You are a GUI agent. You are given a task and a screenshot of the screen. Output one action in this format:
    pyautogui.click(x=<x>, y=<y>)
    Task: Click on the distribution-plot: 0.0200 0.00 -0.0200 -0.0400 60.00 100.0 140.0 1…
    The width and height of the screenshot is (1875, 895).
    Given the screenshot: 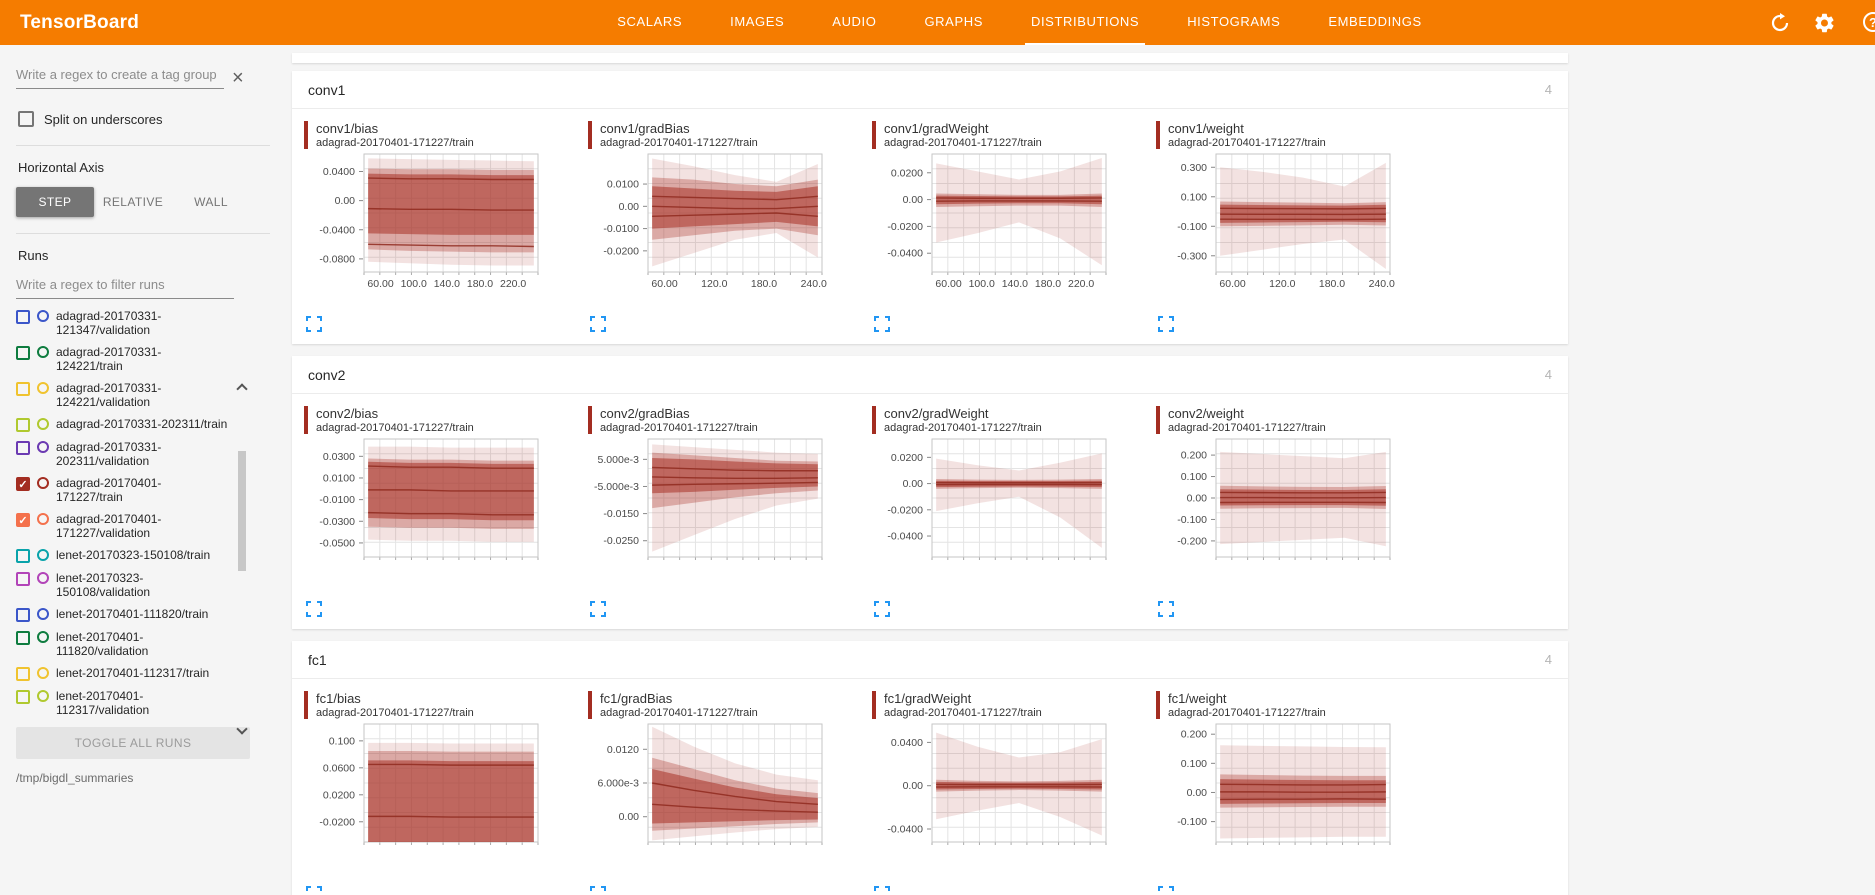 What is the action you would take?
    pyautogui.click(x=990, y=226)
    